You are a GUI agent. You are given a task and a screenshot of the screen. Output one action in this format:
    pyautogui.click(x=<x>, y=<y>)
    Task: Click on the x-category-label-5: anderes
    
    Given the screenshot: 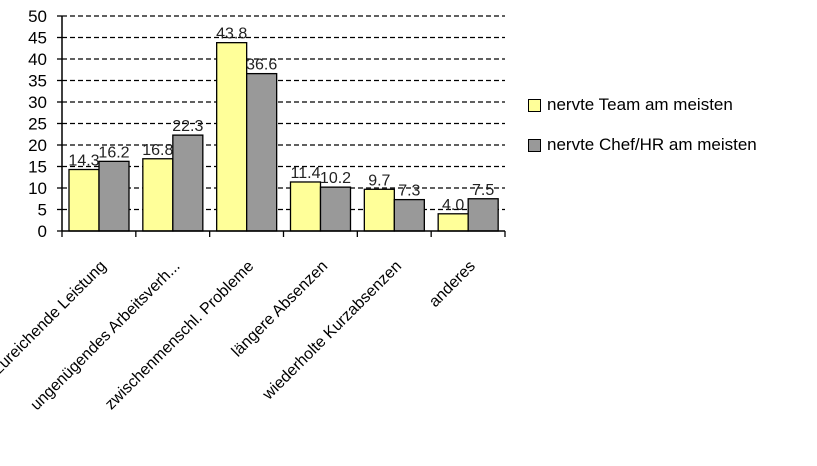 What is the action you would take?
    pyautogui.click(x=452, y=284)
    